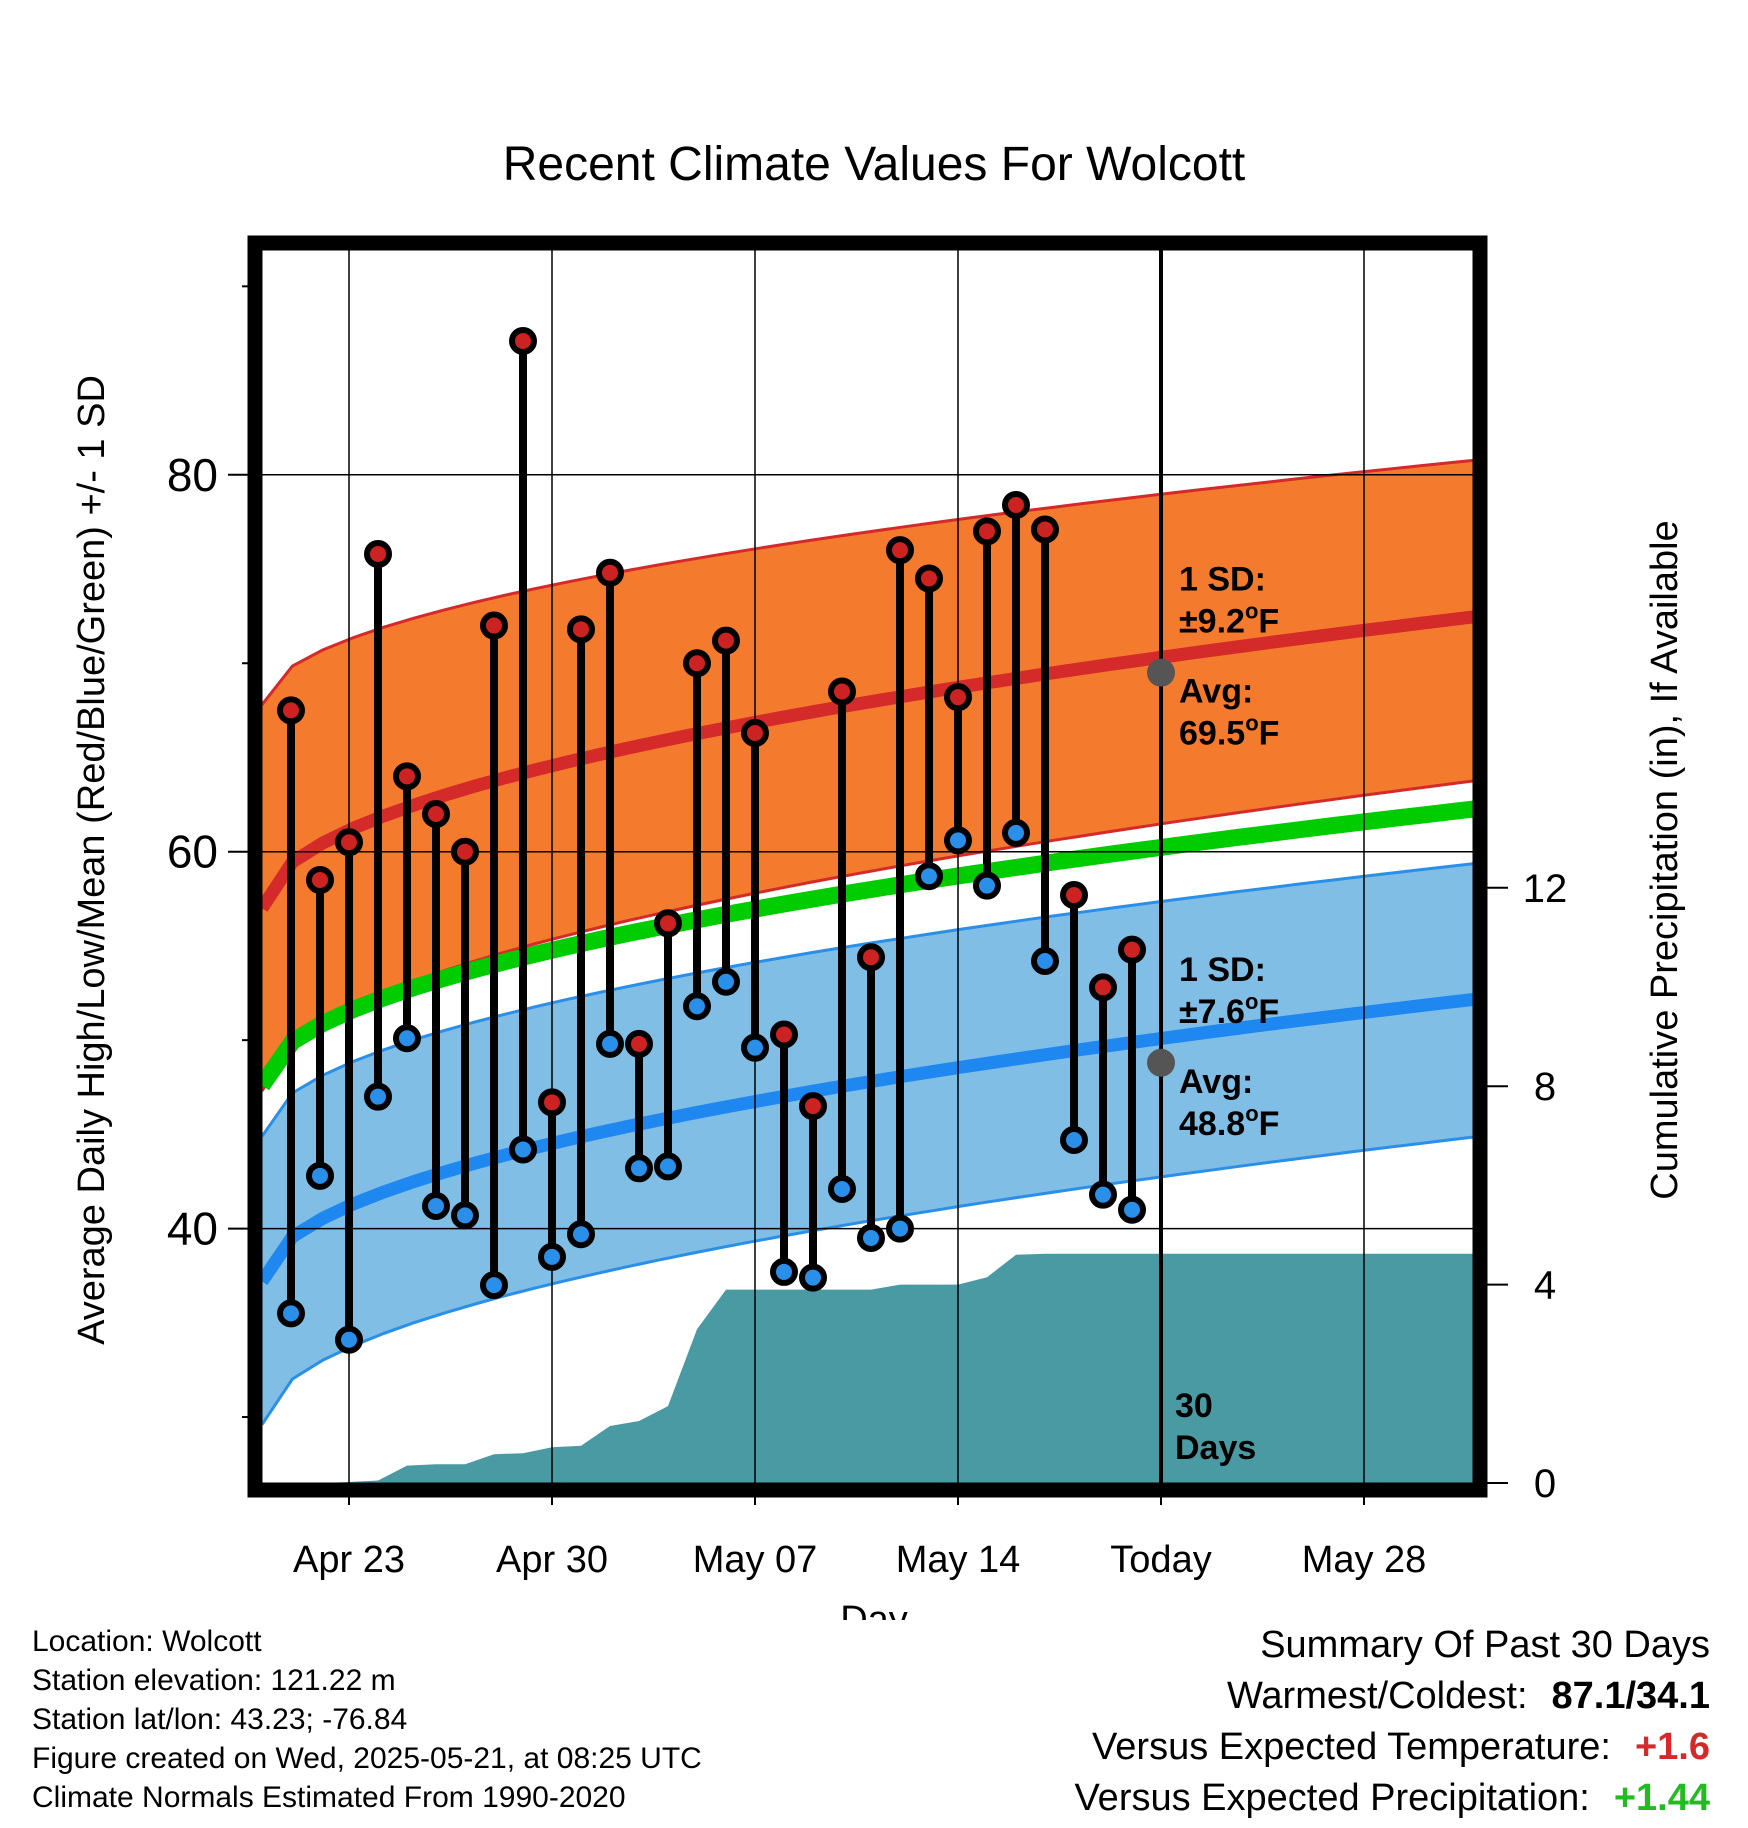  I want to click on low-sd-value: ±7.6oF, so click(1229, 1010).